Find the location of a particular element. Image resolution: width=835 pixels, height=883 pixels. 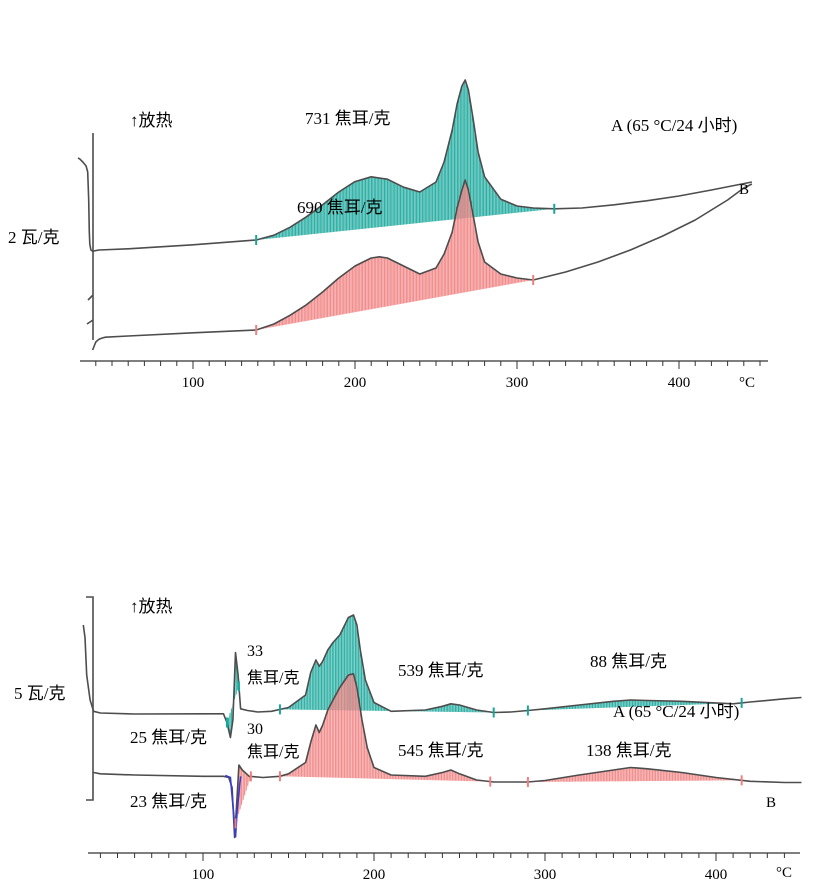

bottom-series-label-a: A (65 °C/24 小时) is located at coordinates (676, 711).